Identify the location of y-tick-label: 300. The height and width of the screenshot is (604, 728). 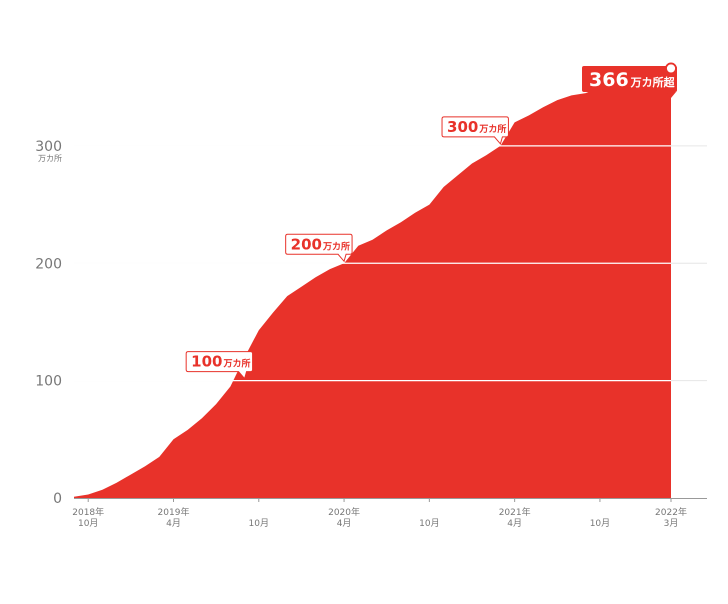
(48, 147).